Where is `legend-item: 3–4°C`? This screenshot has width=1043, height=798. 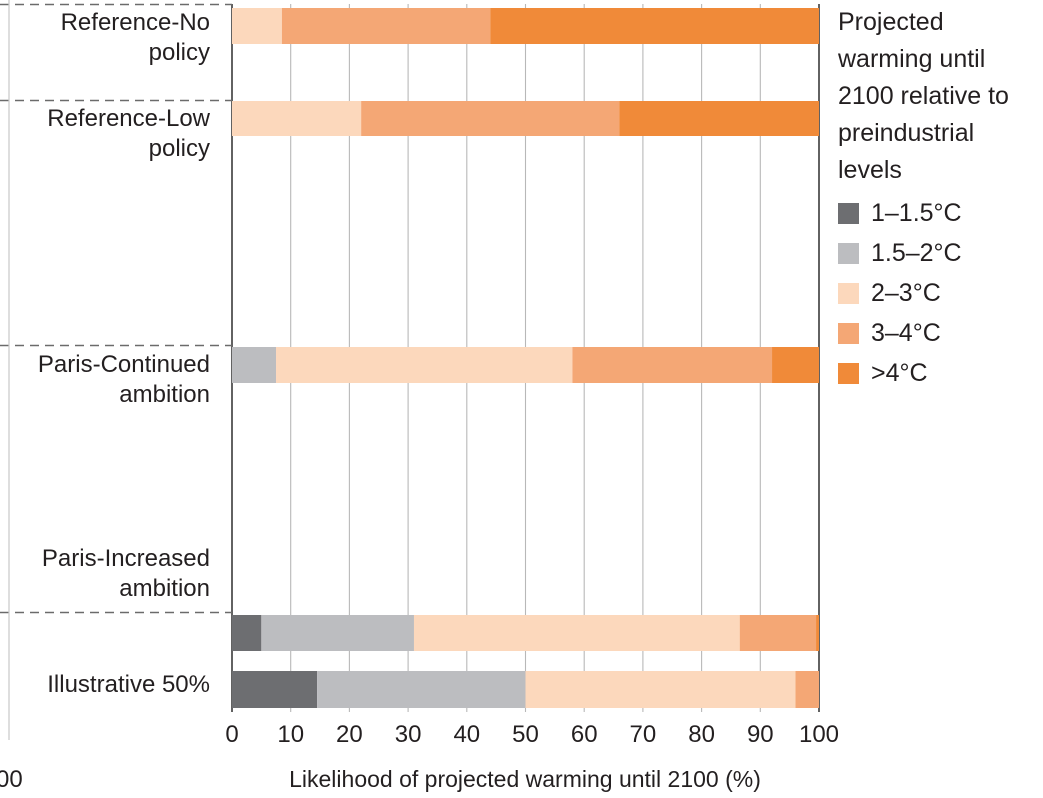 legend-item: 3–4°C is located at coordinates (940, 333).